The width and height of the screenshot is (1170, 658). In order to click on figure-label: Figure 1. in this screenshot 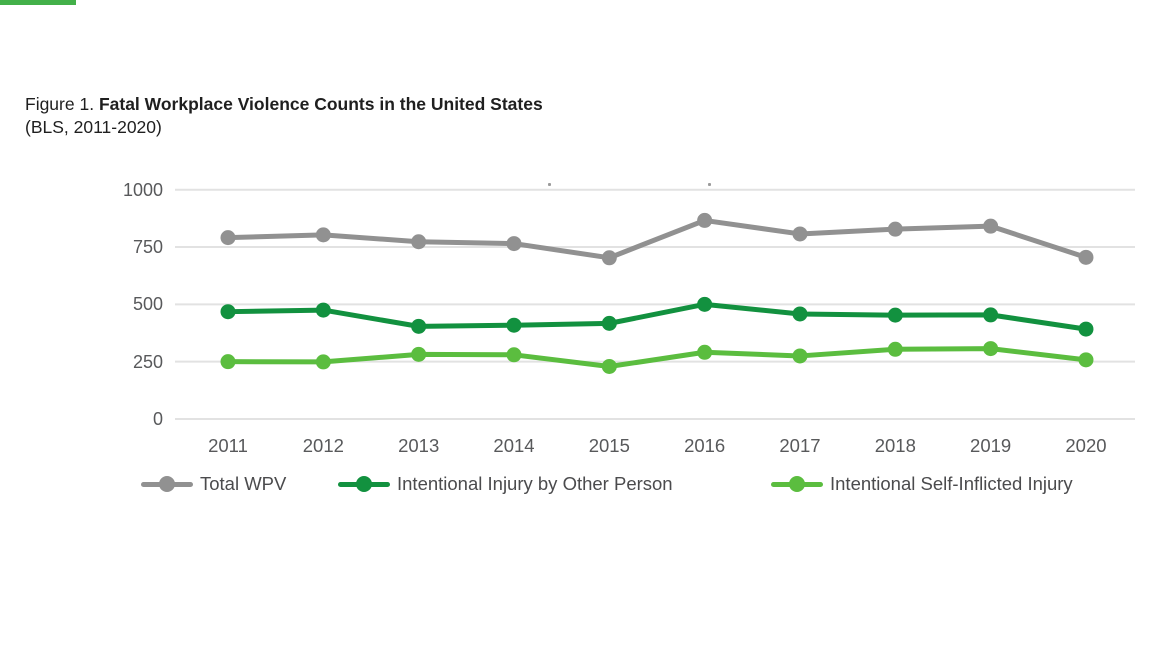, I will do `click(60, 104)`.